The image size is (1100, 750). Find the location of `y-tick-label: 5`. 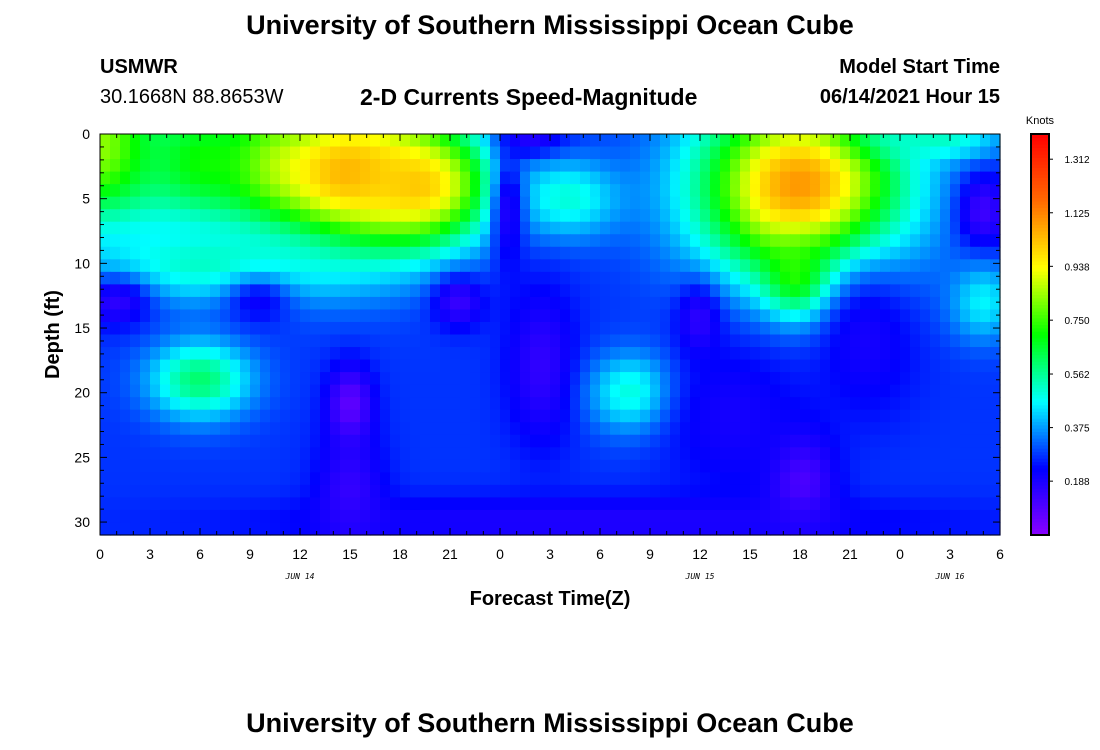

y-tick-label: 5 is located at coordinates (86, 199).